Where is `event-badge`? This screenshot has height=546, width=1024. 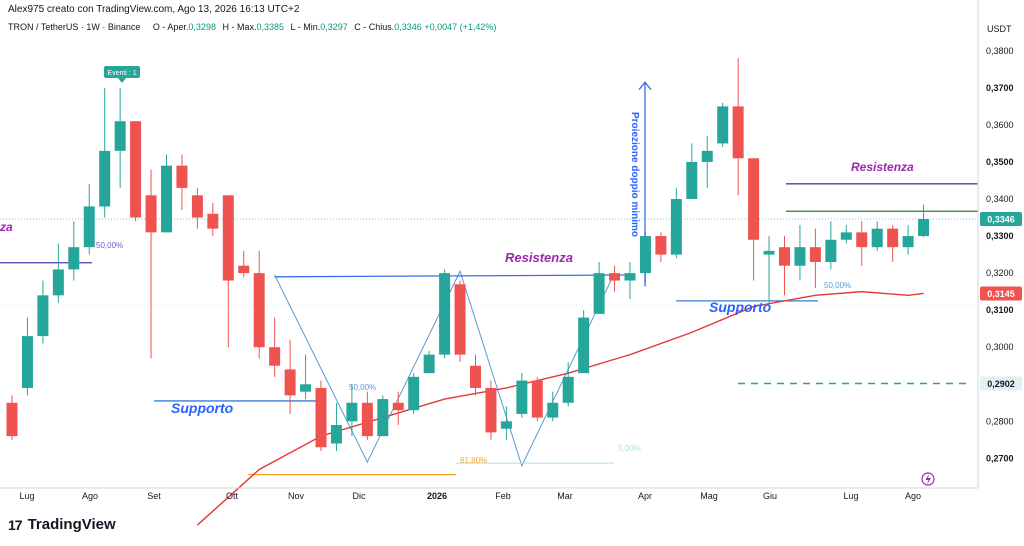
event-badge is located at coordinates (122, 72).